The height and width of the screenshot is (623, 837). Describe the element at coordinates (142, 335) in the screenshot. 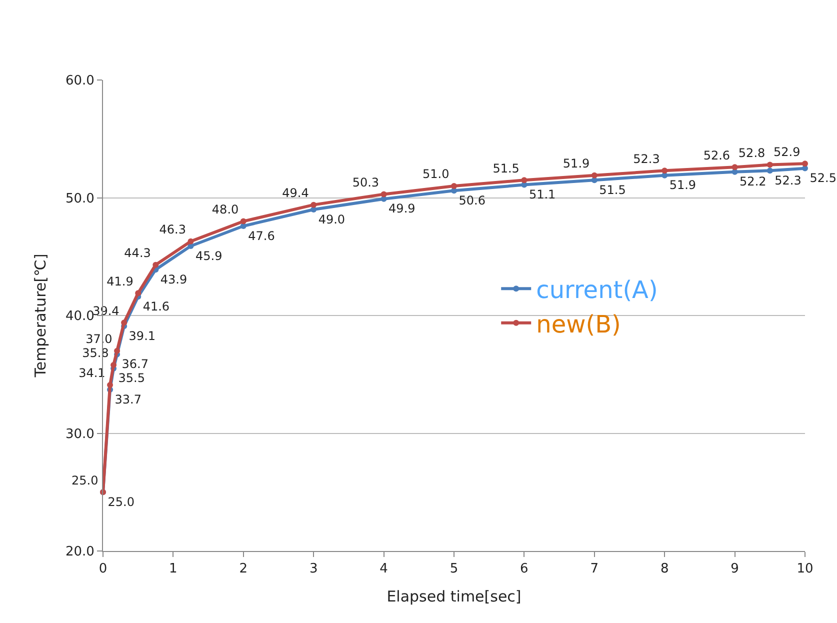

I see `data-label: 39.1` at that location.